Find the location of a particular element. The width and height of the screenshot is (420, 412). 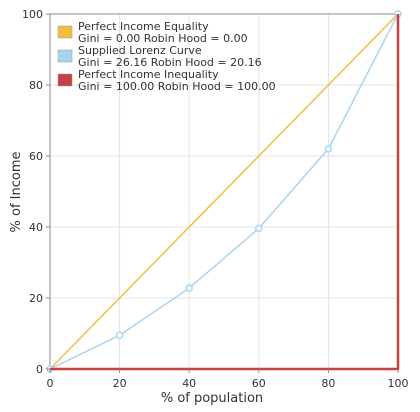

x-tick-label: 20 is located at coordinates (120, 383).